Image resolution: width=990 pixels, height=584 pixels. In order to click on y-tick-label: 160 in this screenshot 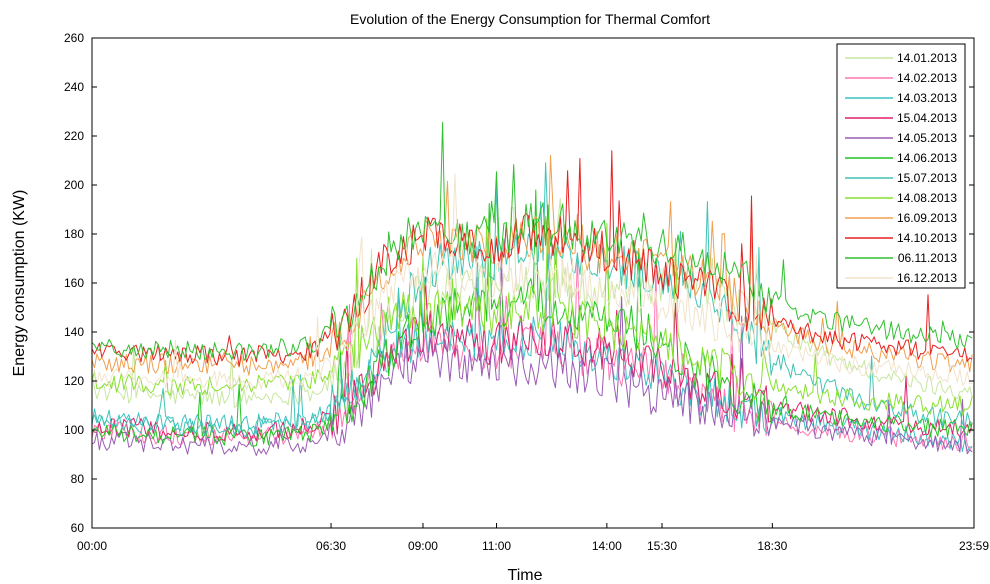, I will do `click(74, 283)`.